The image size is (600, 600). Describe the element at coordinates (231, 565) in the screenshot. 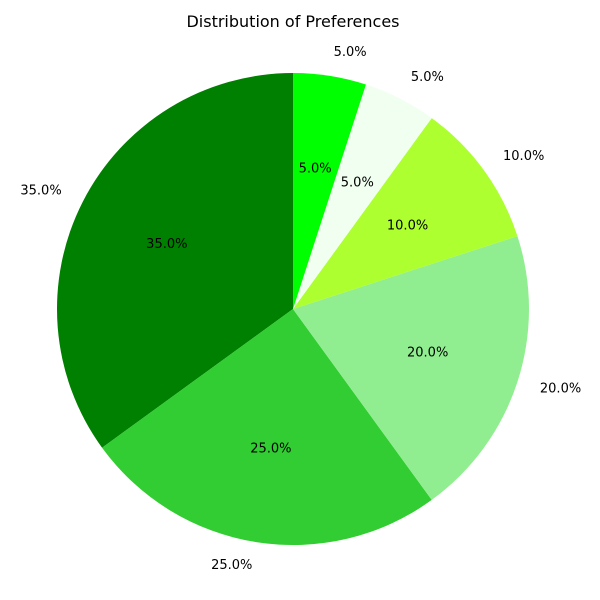

I see `pie-outer-label-1: 25.0%` at that location.